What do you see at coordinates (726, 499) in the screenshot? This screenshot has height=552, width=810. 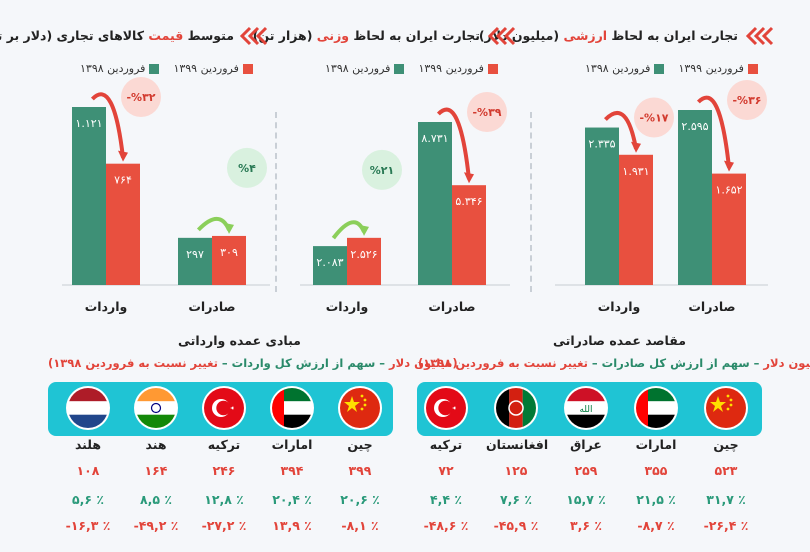 I see `destination-share: ۳۱,۷ ٪` at bounding box center [726, 499].